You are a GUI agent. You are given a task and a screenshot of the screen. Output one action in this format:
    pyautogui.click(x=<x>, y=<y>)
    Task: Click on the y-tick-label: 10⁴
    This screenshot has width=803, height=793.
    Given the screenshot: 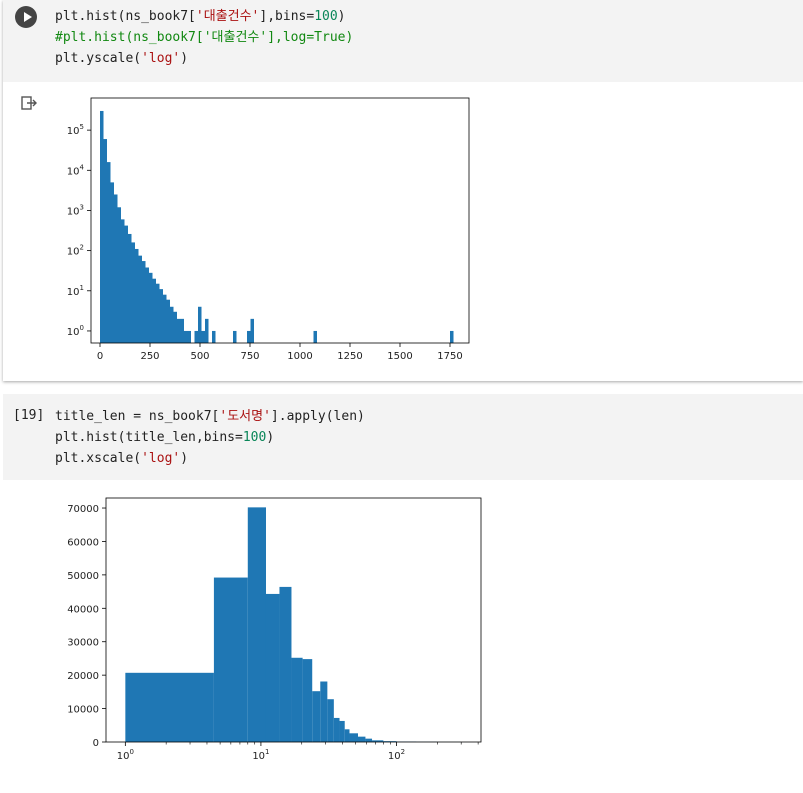 What is the action you would take?
    pyautogui.click(x=76, y=170)
    